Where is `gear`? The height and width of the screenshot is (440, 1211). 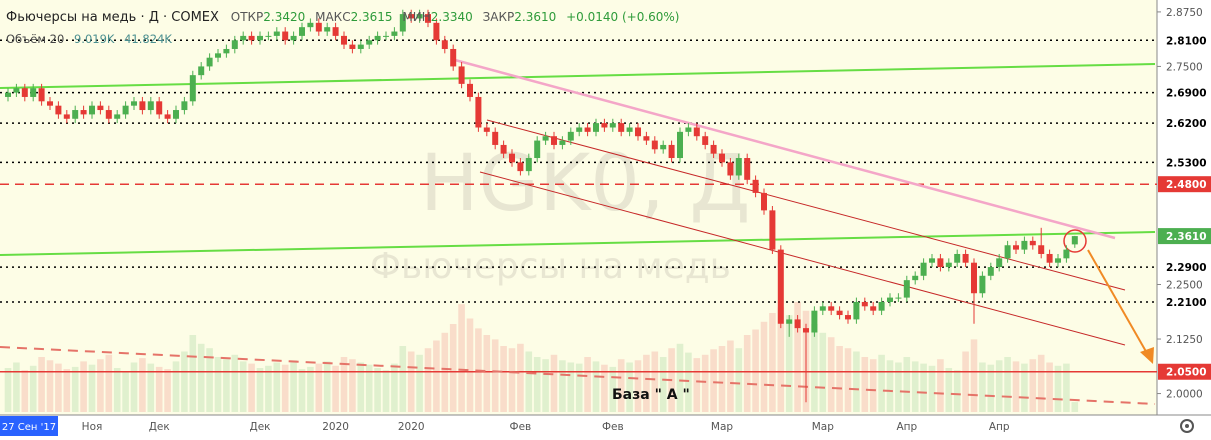
gear is located at coordinates (1187, 426).